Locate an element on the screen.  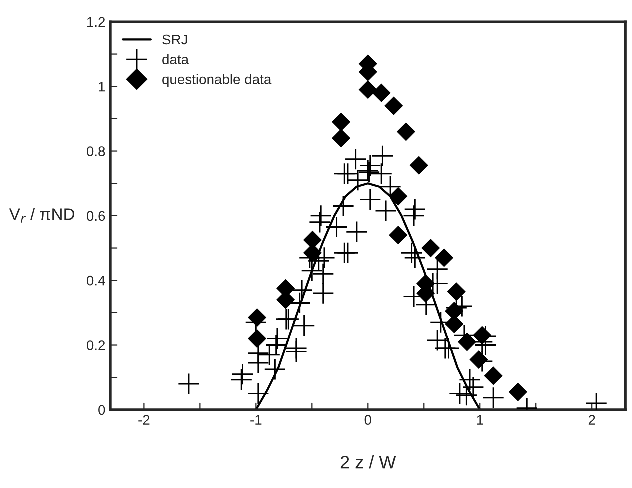
x-tick-label: 1 is located at coordinates (480, 420).